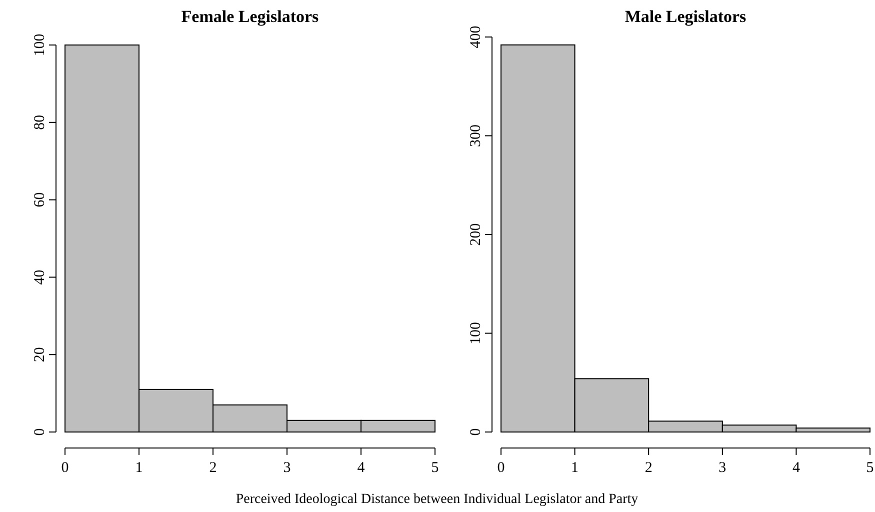 This screenshot has height=512, width=875. I want to click on chart-title: Male Legislators, so click(685, 16).